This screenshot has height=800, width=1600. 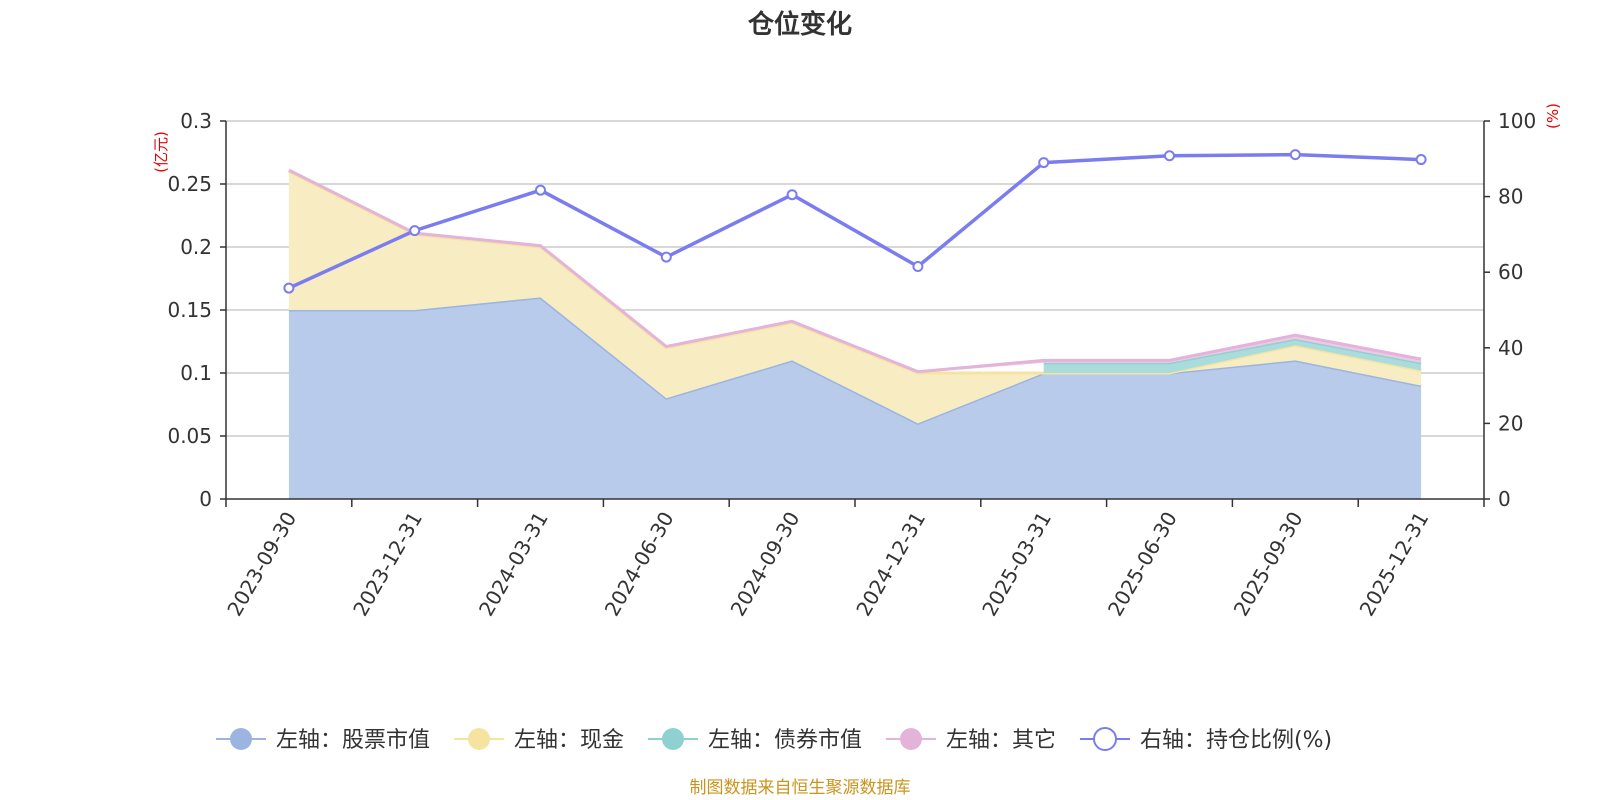 I want to click on right-axis-tick-label: 60, so click(x=1510, y=272).